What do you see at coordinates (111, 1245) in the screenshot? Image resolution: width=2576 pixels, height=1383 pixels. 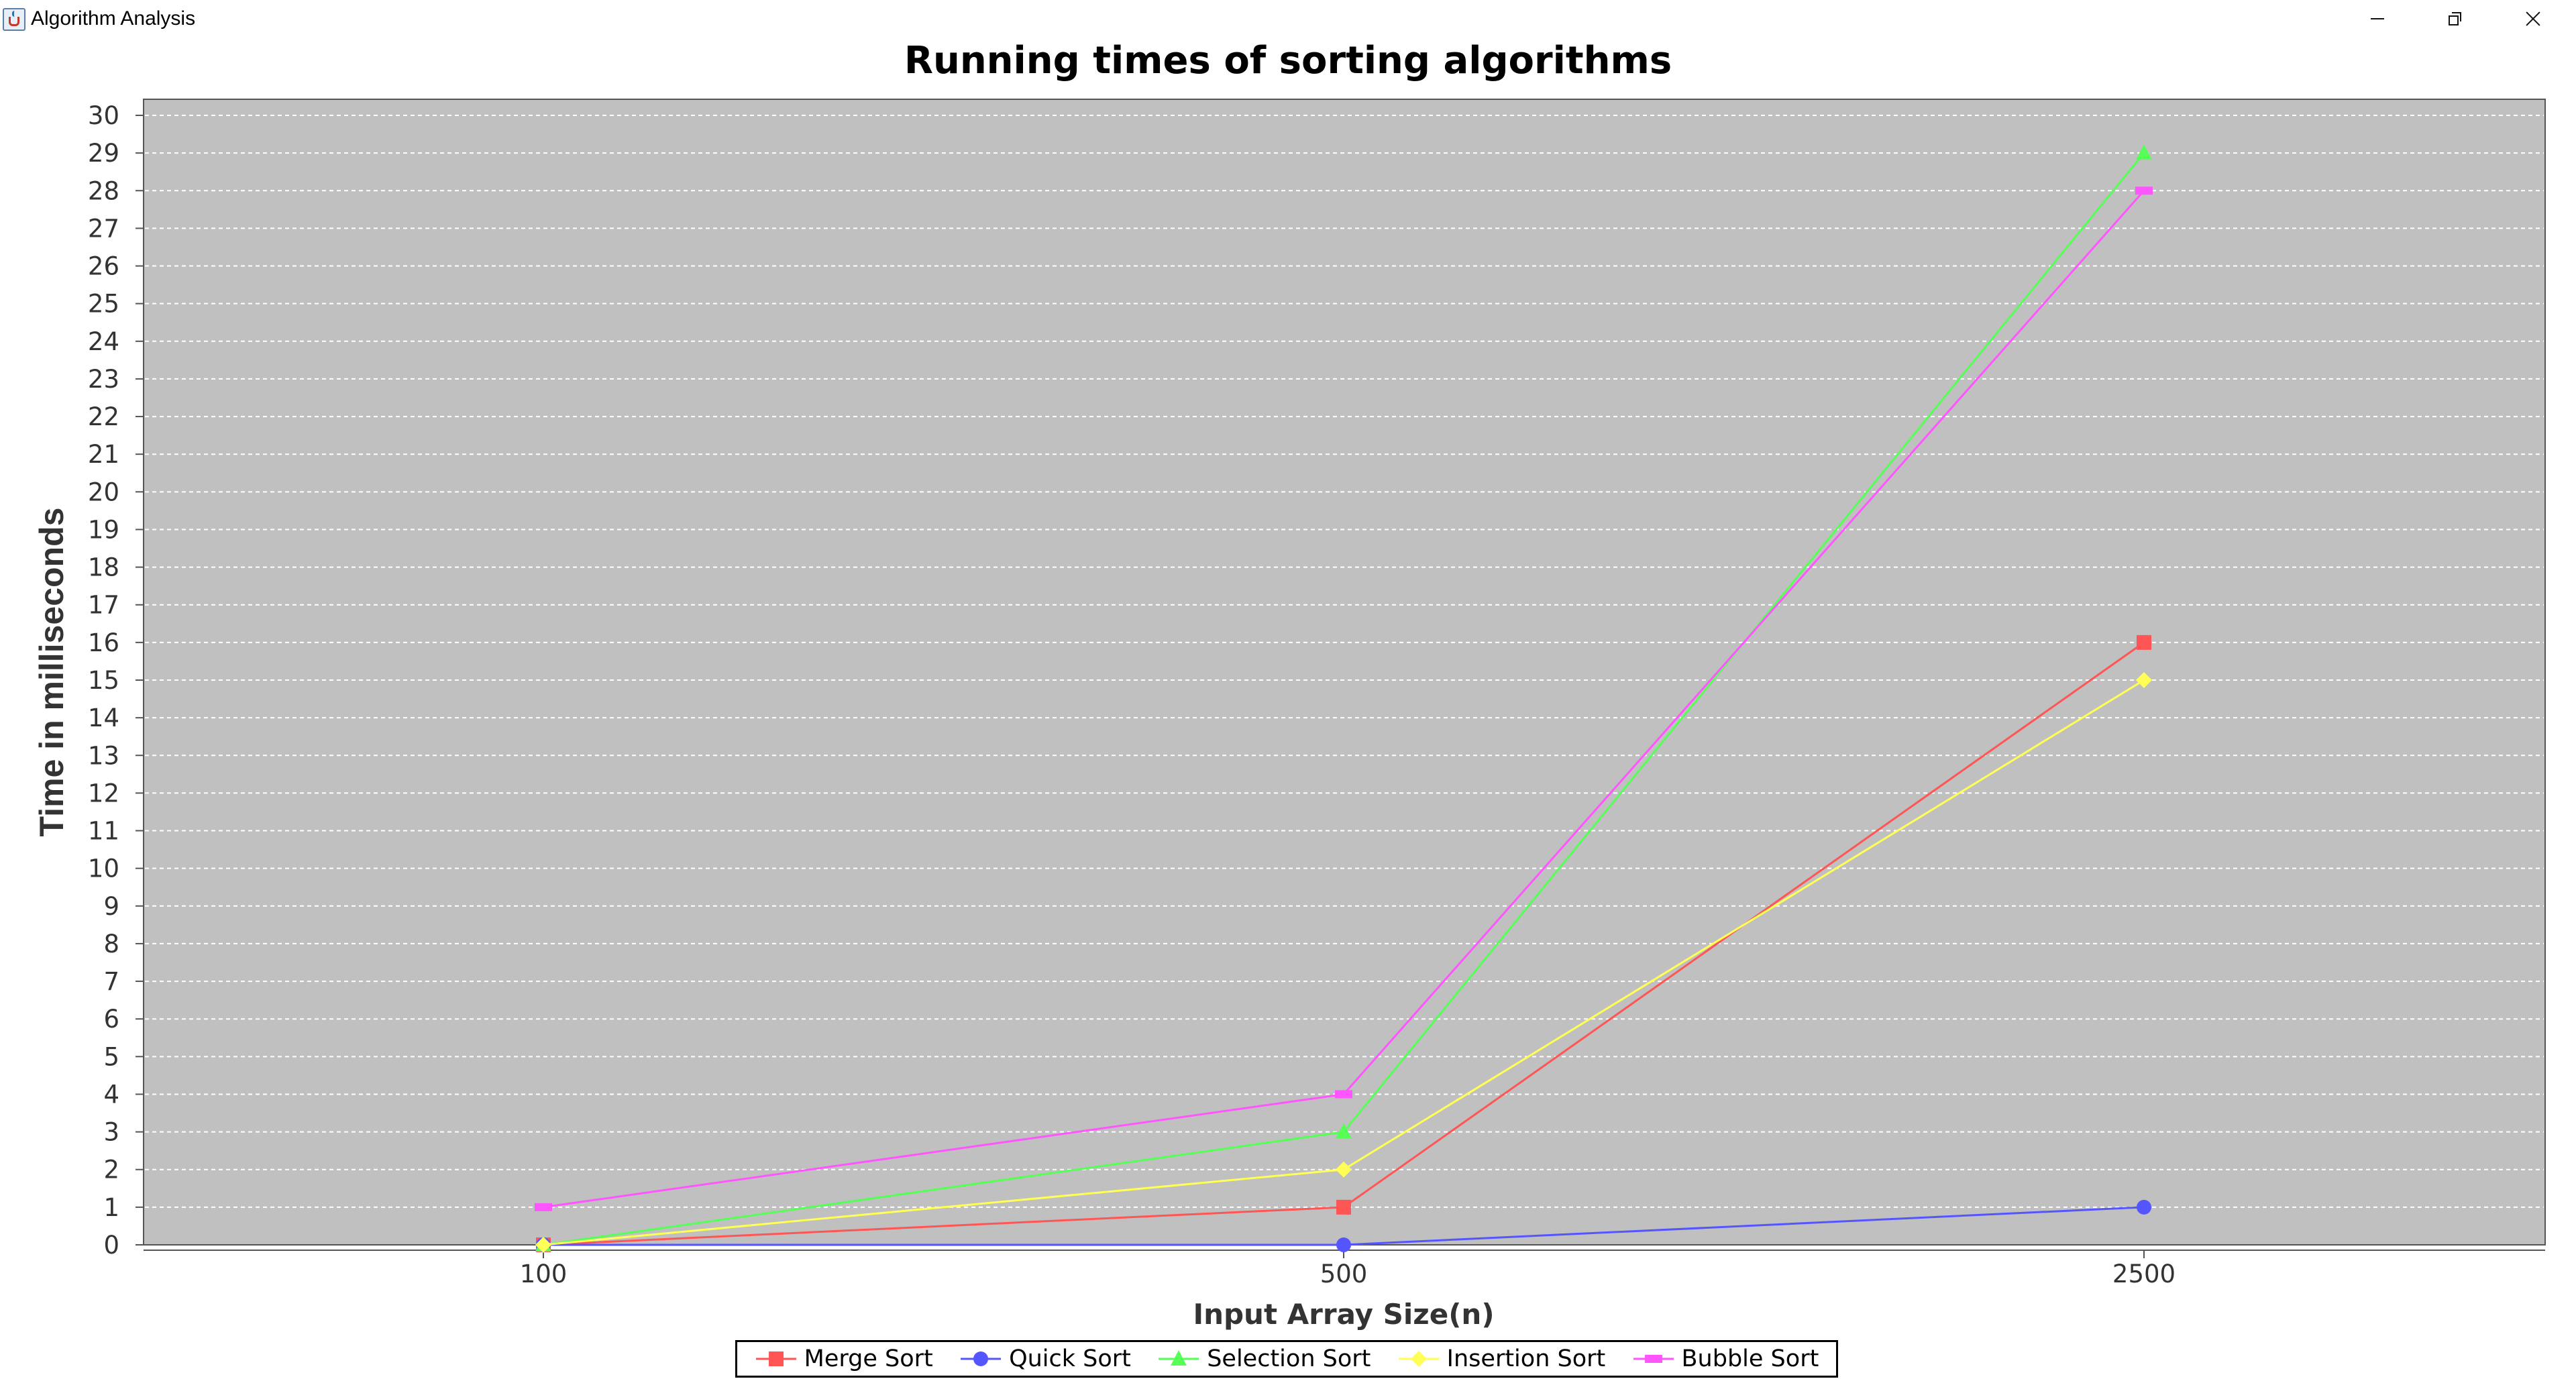 I see `y-tick-label: 0` at bounding box center [111, 1245].